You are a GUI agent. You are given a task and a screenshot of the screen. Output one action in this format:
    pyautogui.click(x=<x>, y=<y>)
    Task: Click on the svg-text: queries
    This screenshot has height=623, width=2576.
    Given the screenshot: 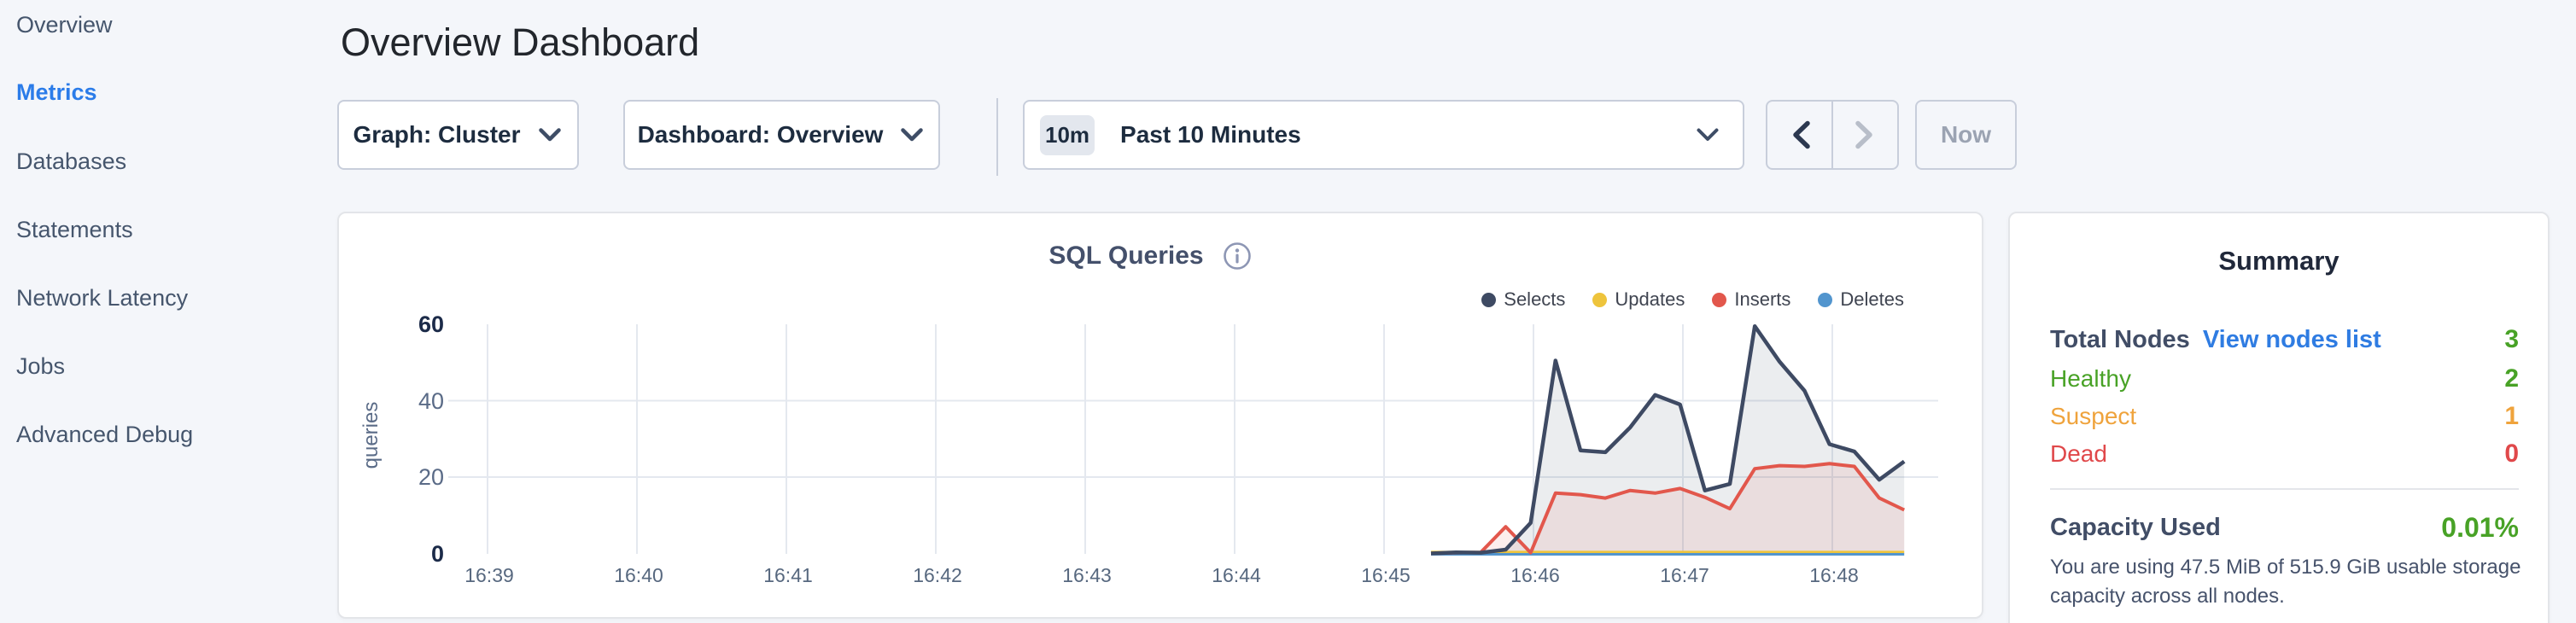 What is the action you would take?
    pyautogui.click(x=371, y=435)
    